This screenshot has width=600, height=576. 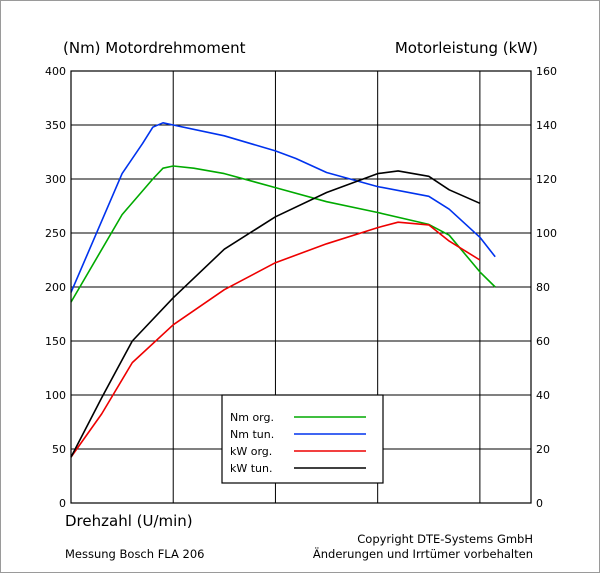 I want to click on left-tick-label: 250, so click(x=55, y=233).